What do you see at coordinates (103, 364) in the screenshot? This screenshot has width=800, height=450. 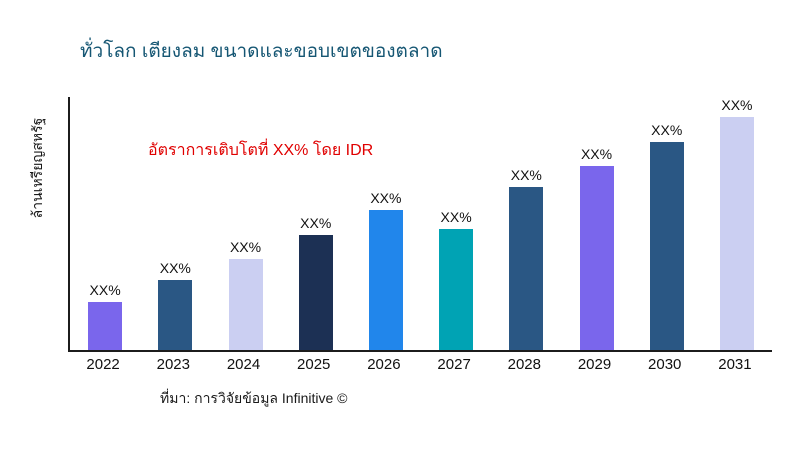 I see `x-tick-label: 2022` at bounding box center [103, 364].